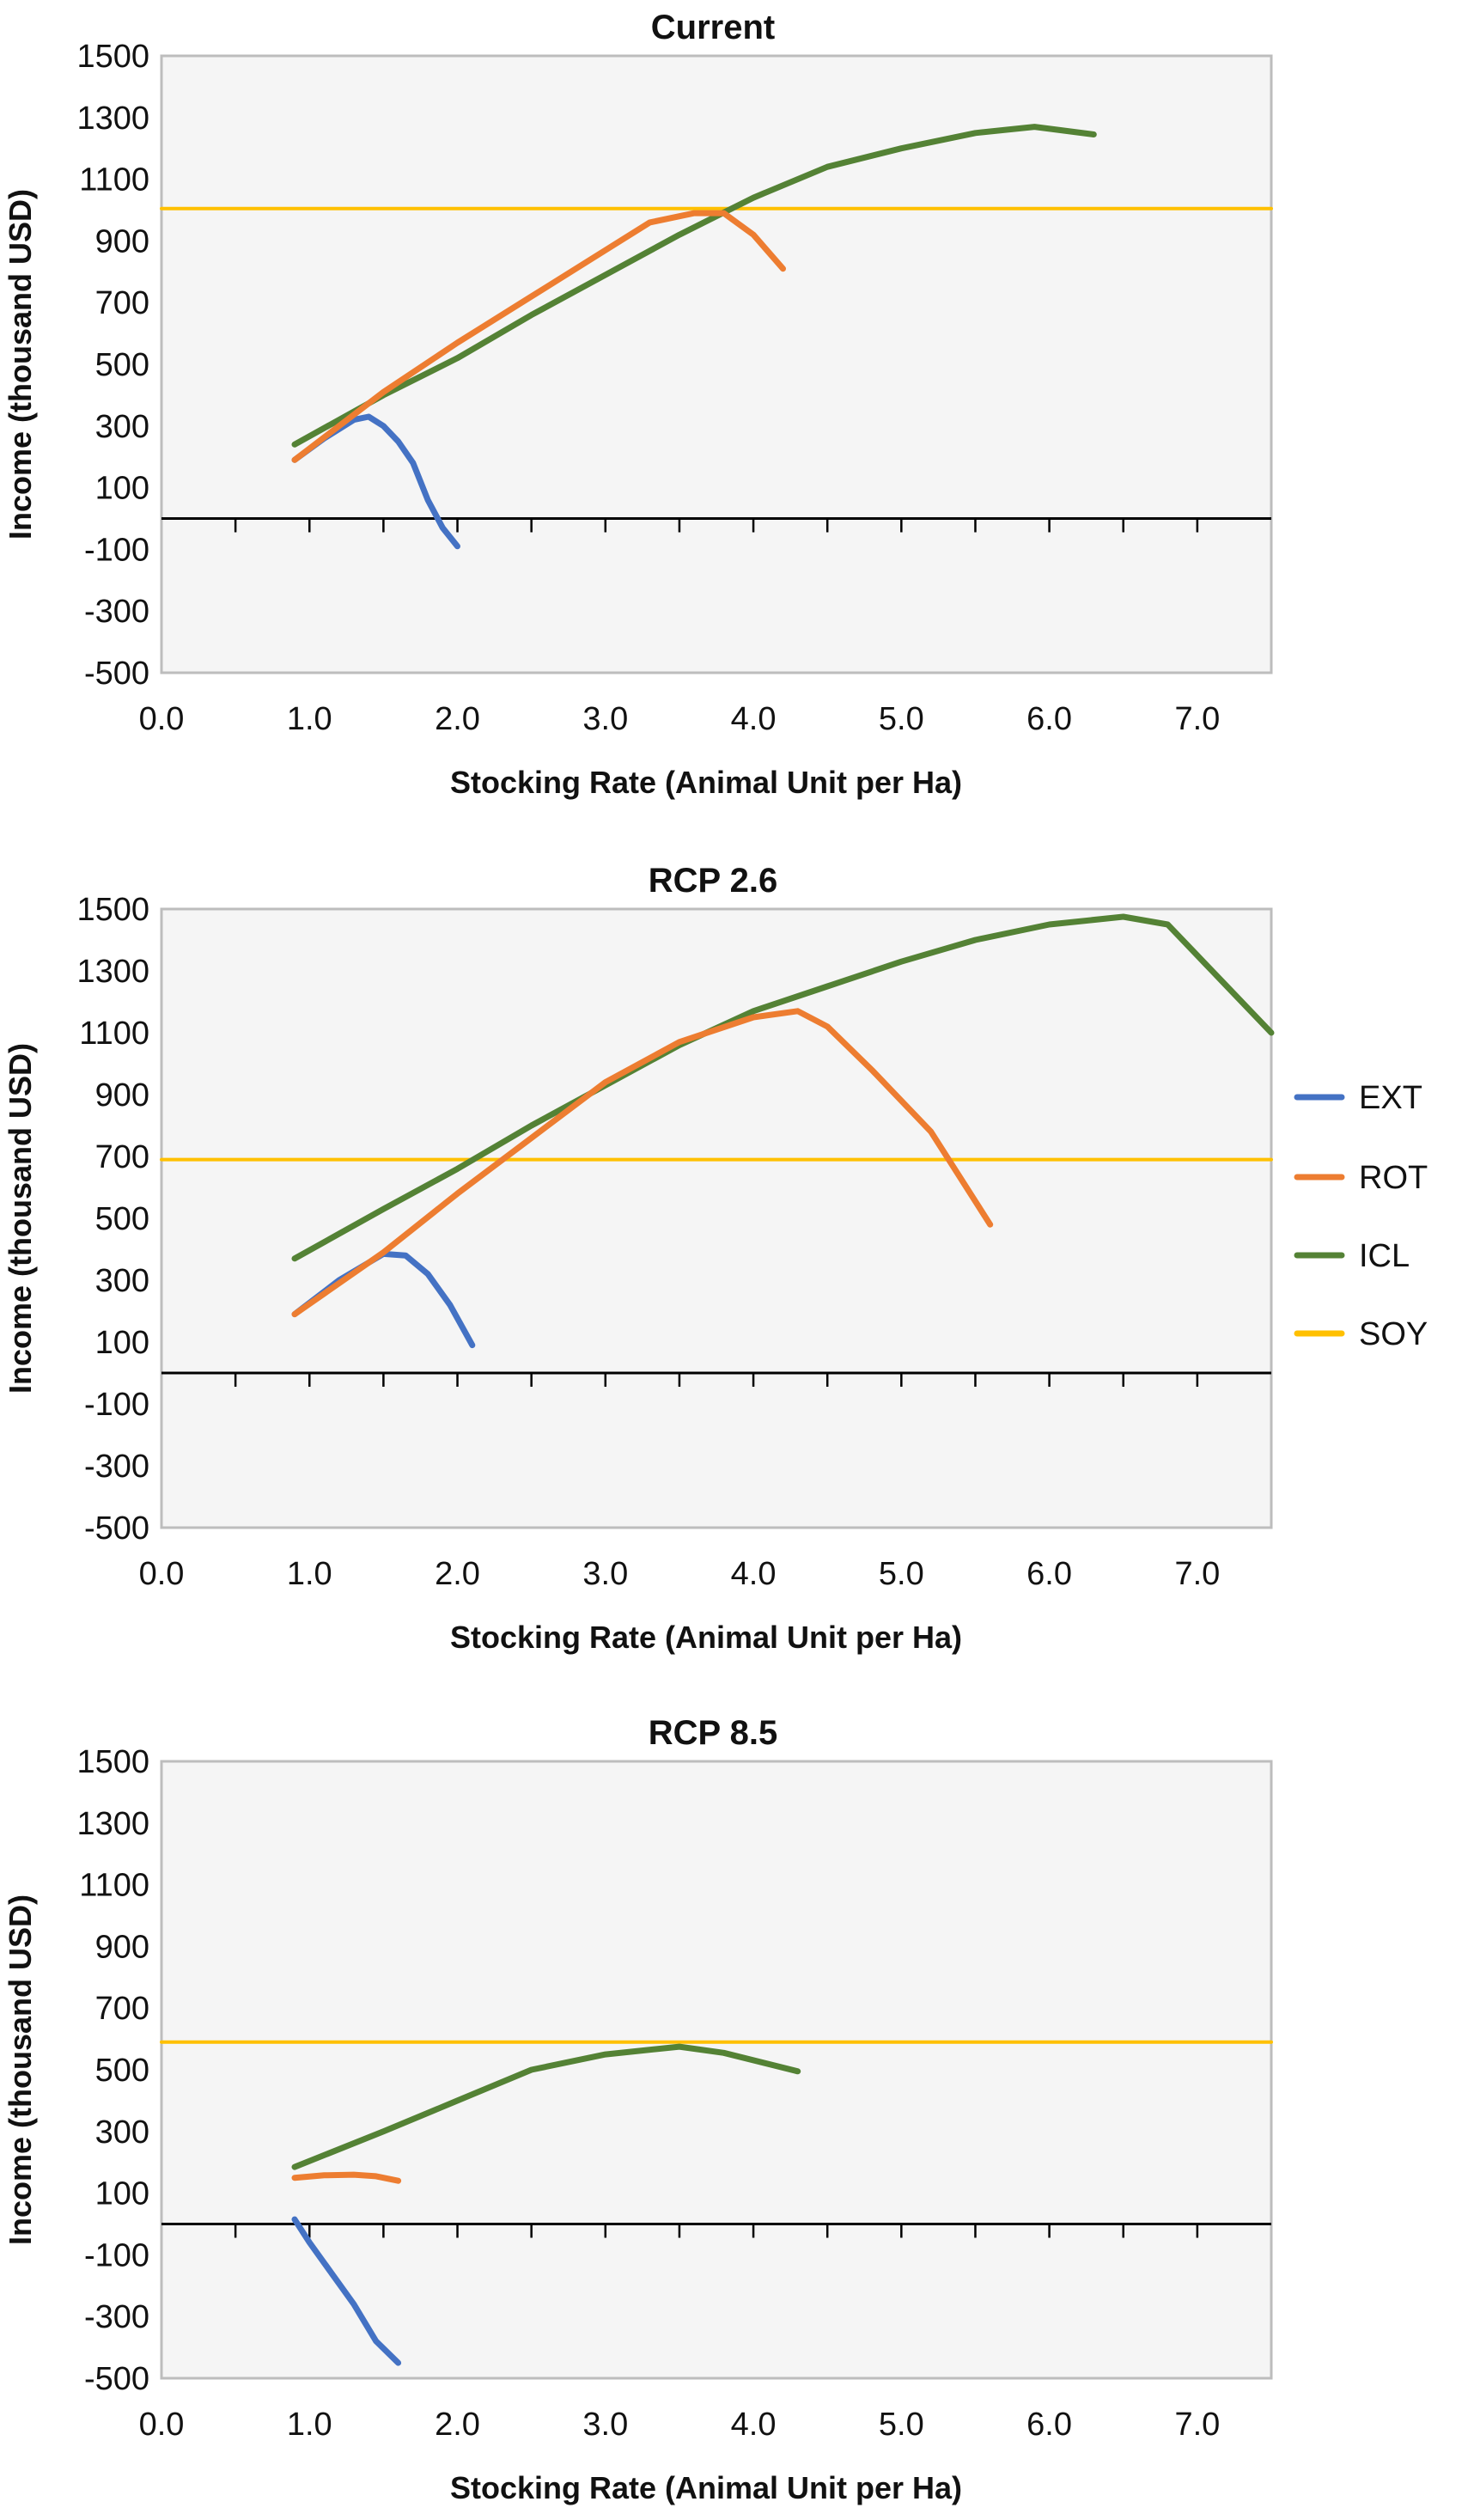 The height and width of the screenshot is (2520, 1468). I want to click on legend-label: SOY, so click(1393, 1334).